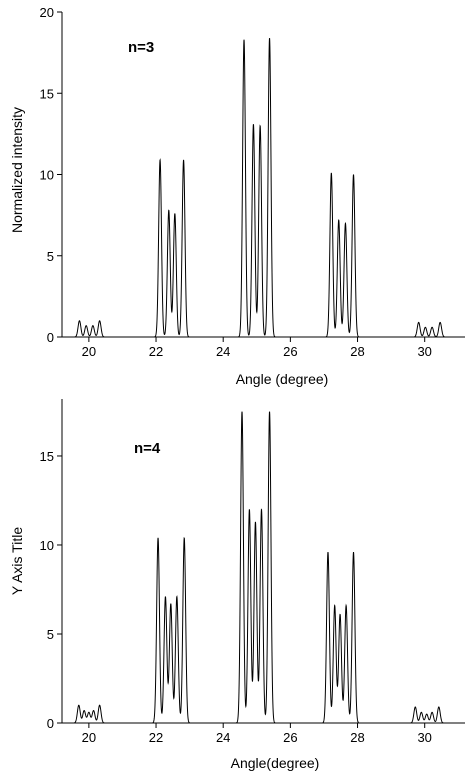  Describe the element at coordinates (257, 734) in the screenshot. I see `panel-bottom-x-ticks: 20 22 24 26 28 30` at that location.